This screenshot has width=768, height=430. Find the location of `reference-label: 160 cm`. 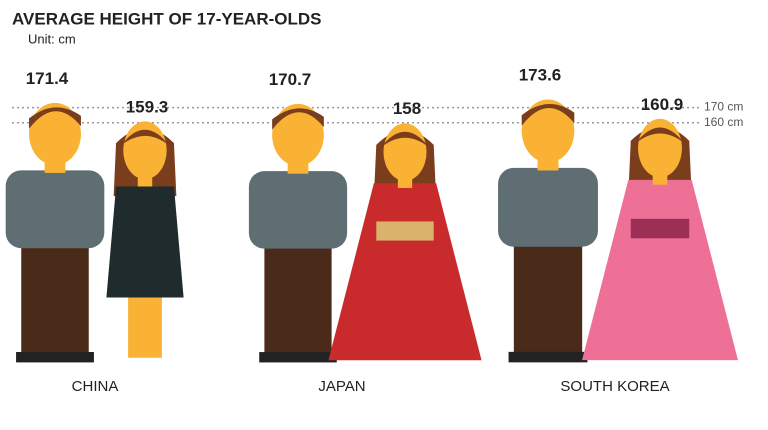

reference-label: 160 cm is located at coordinates (723, 122).